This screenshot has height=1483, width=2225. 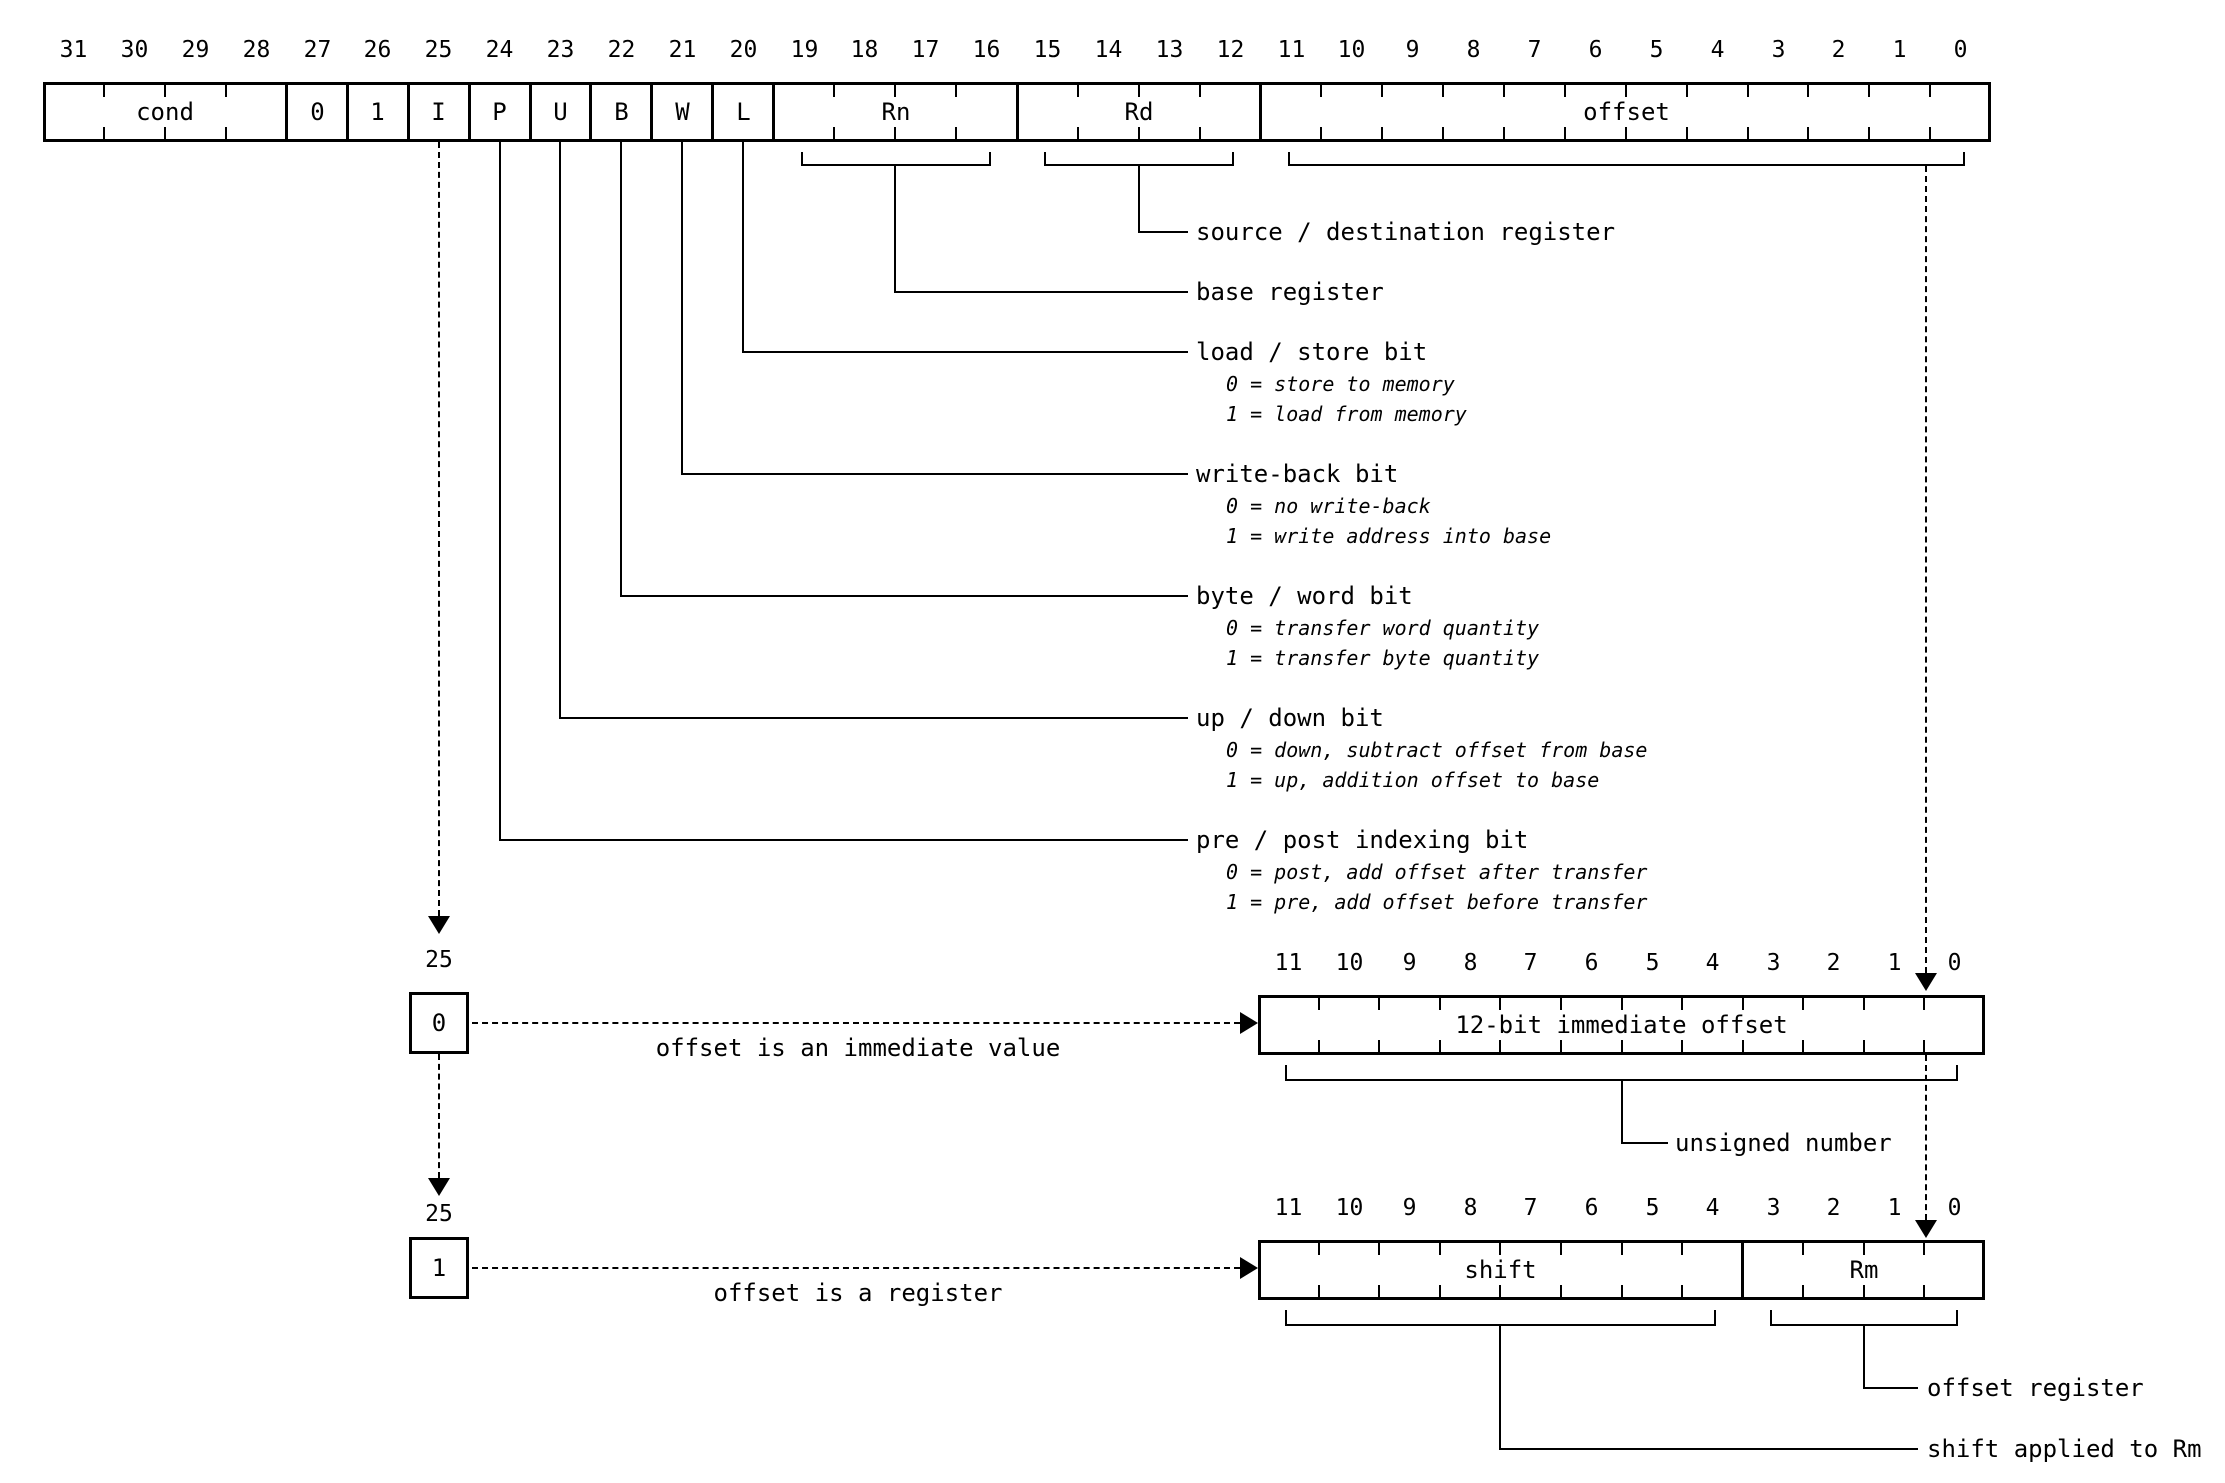 I want to click on b-annotation-label: byte / word bit, so click(x=1304, y=596).